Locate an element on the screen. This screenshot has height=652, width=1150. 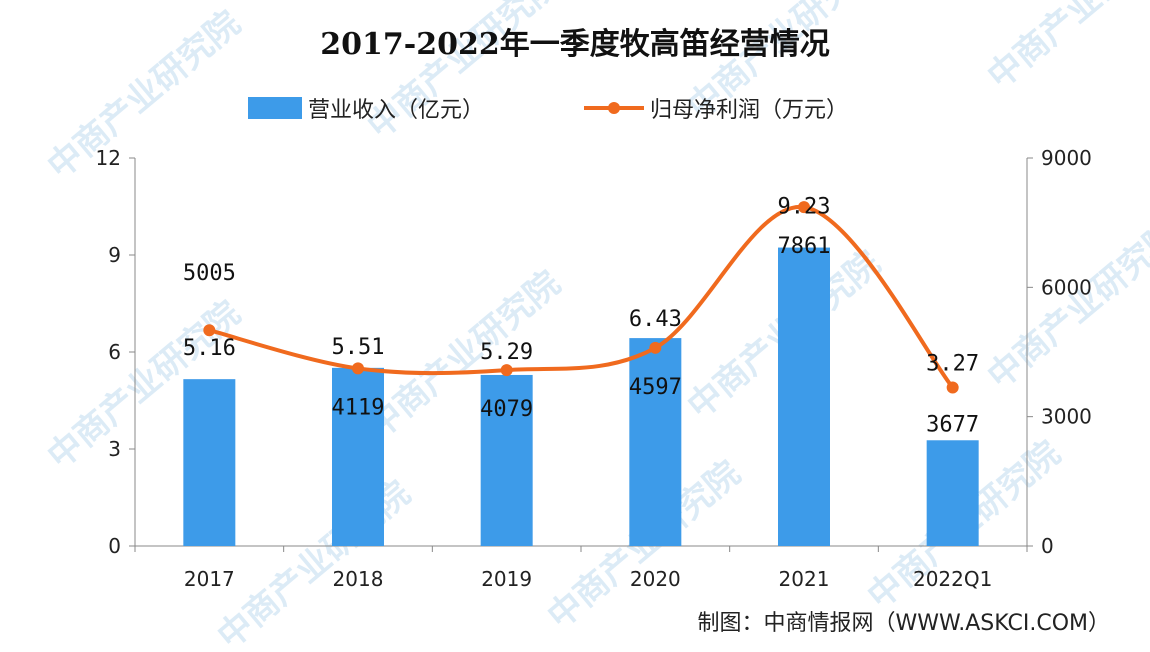
legend: 营业收入（亿元） 归母净利润（万元） is located at coordinates (548, 110).